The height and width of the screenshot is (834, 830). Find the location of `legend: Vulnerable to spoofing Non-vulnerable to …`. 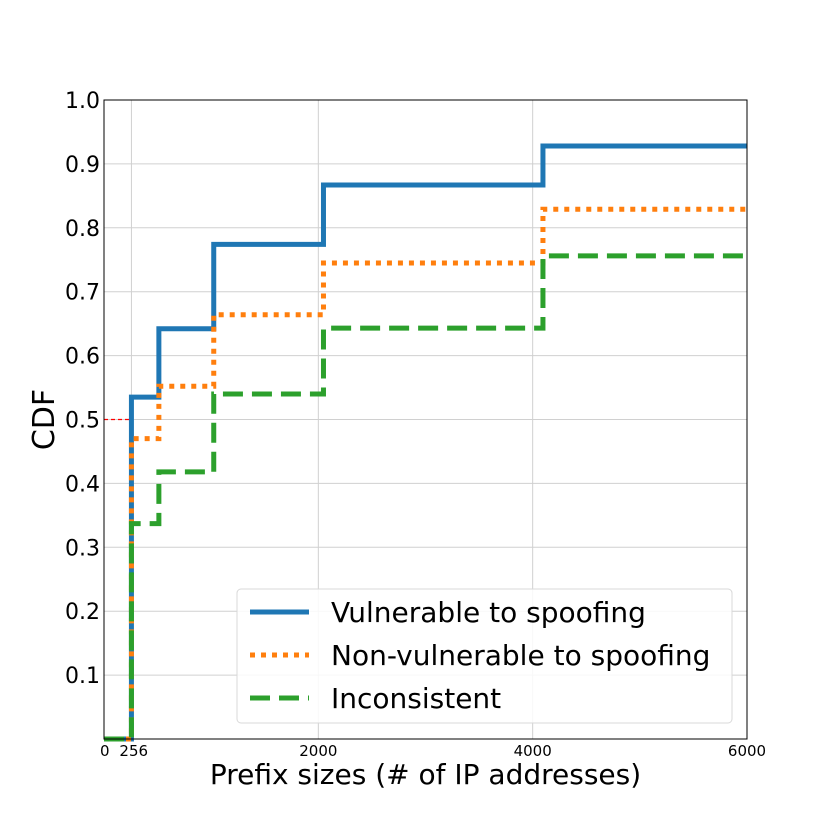

legend: Vulnerable to spoofing Non-vulnerable to … is located at coordinates (484, 656).